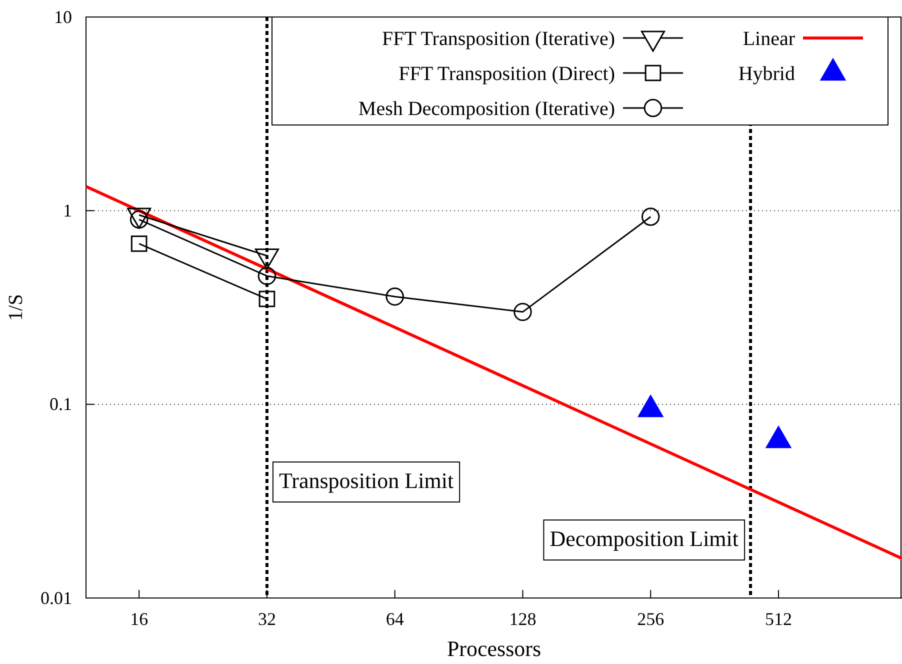  What do you see at coordinates (650, 618) in the screenshot?
I see `x-tick-label: 256` at bounding box center [650, 618].